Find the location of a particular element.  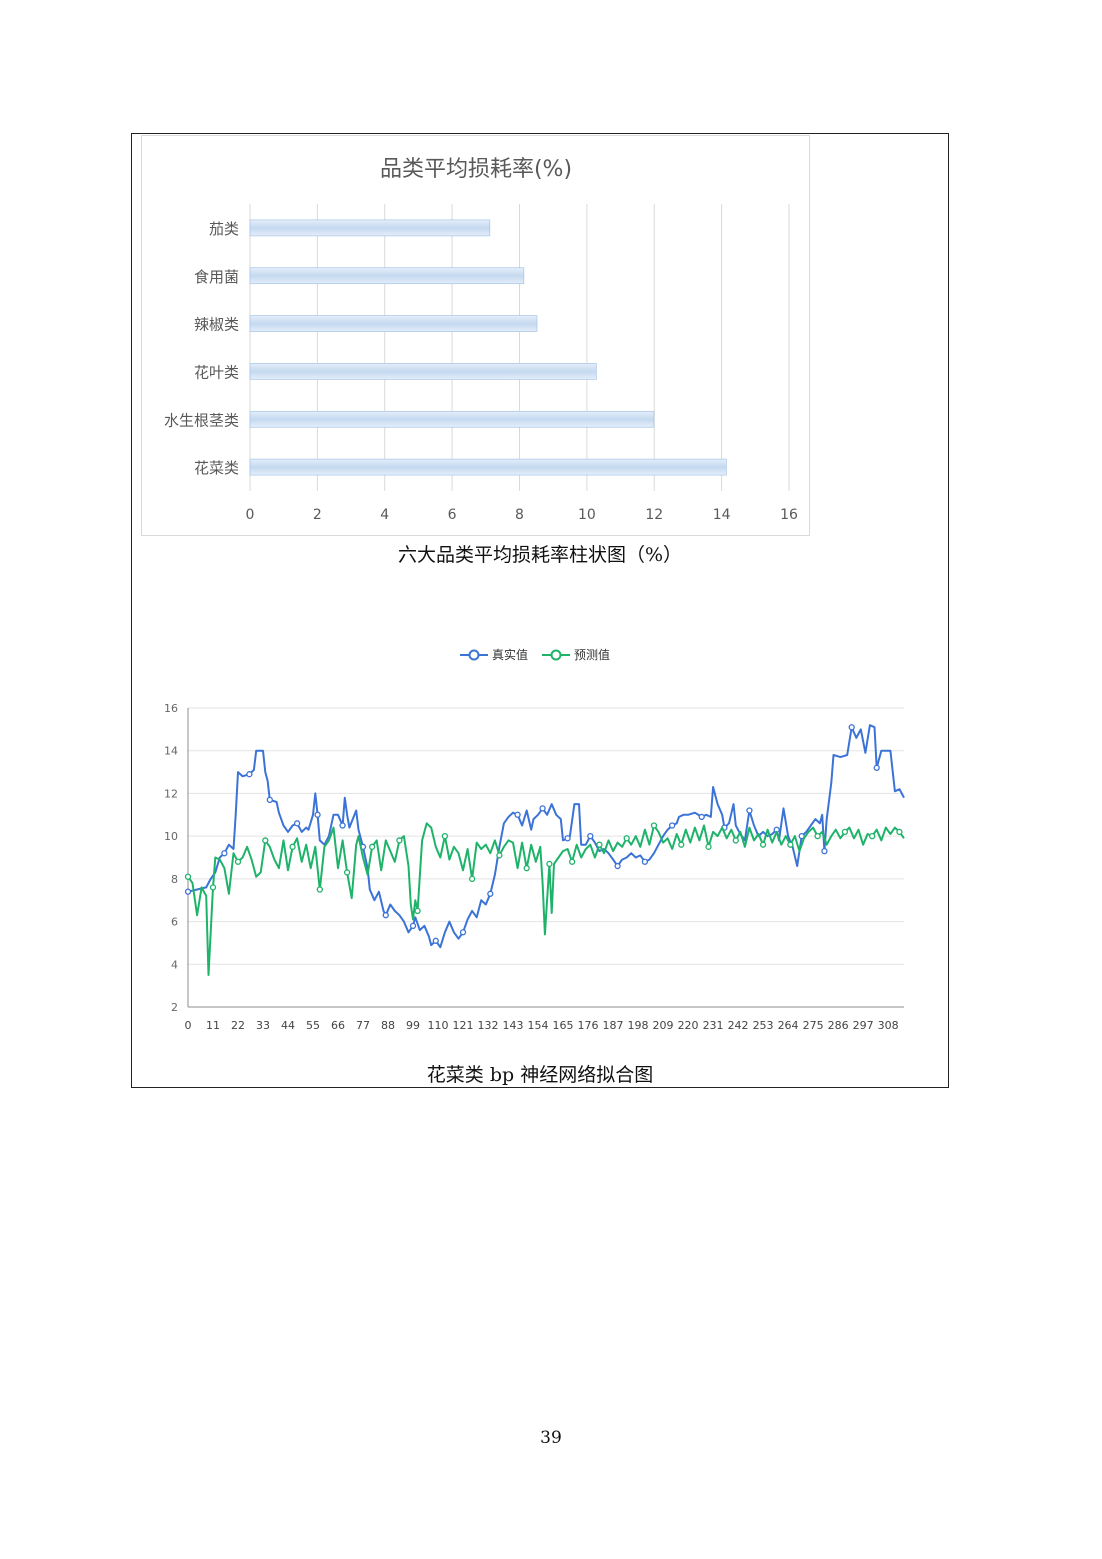

bar-chart-bars is located at coordinates (488, 347).